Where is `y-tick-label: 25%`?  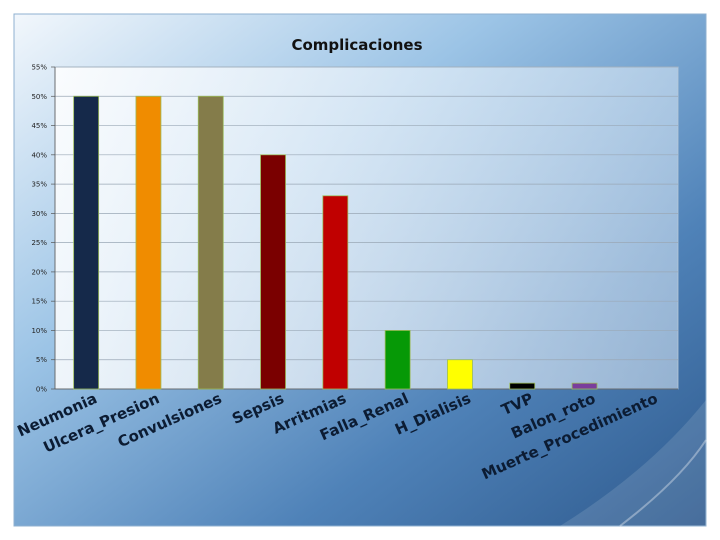
y-tick-label: 25% is located at coordinates (39, 243).